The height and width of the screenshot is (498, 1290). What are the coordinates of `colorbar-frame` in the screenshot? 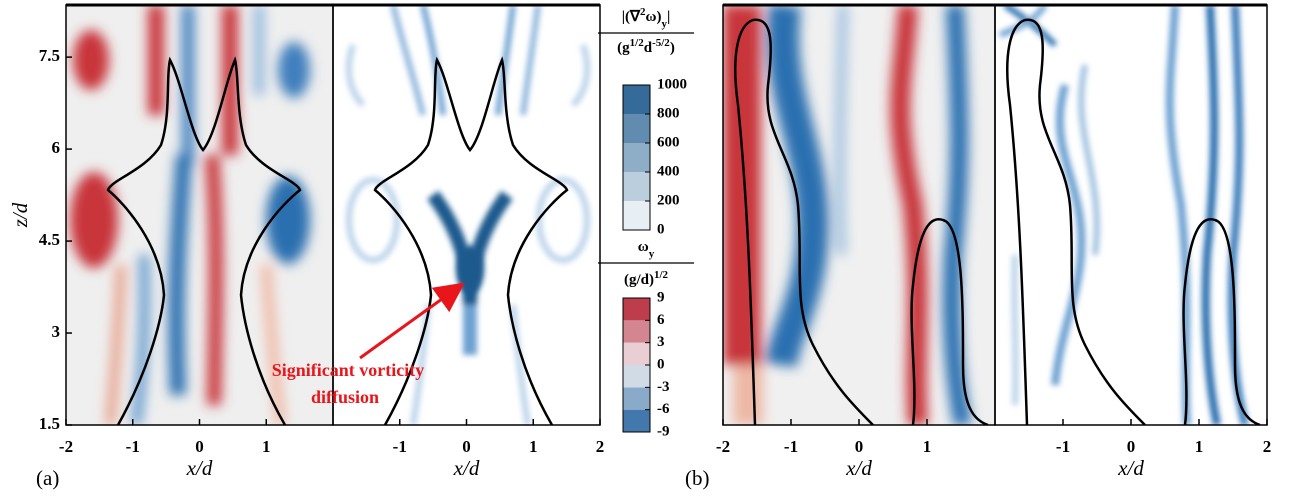 It's located at (636, 157).